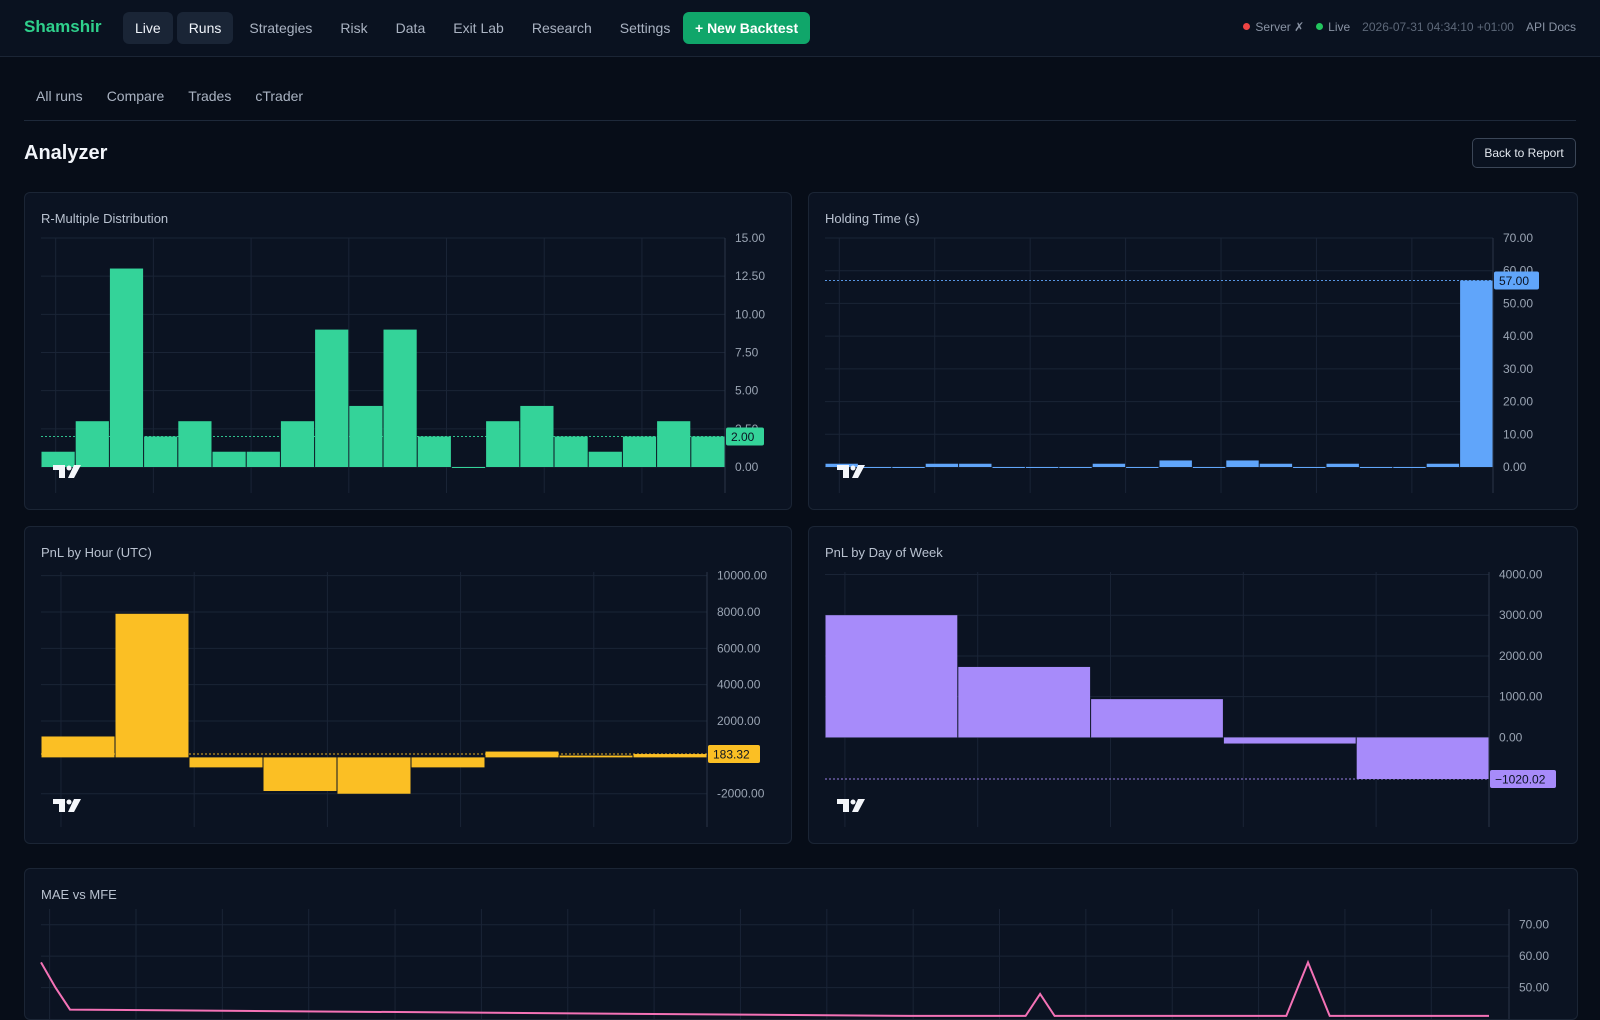  What do you see at coordinates (279, 96) in the screenshot?
I see `subtab-ctrader: cTrader` at bounding box center [279, 96].